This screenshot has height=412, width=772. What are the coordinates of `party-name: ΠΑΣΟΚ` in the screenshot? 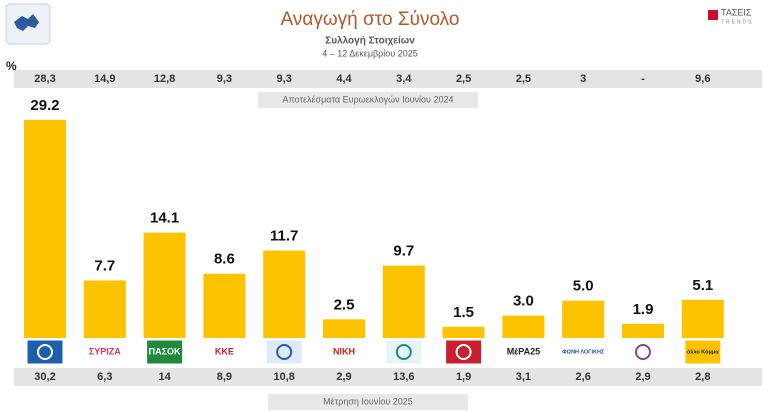 It's located at (165, 351).